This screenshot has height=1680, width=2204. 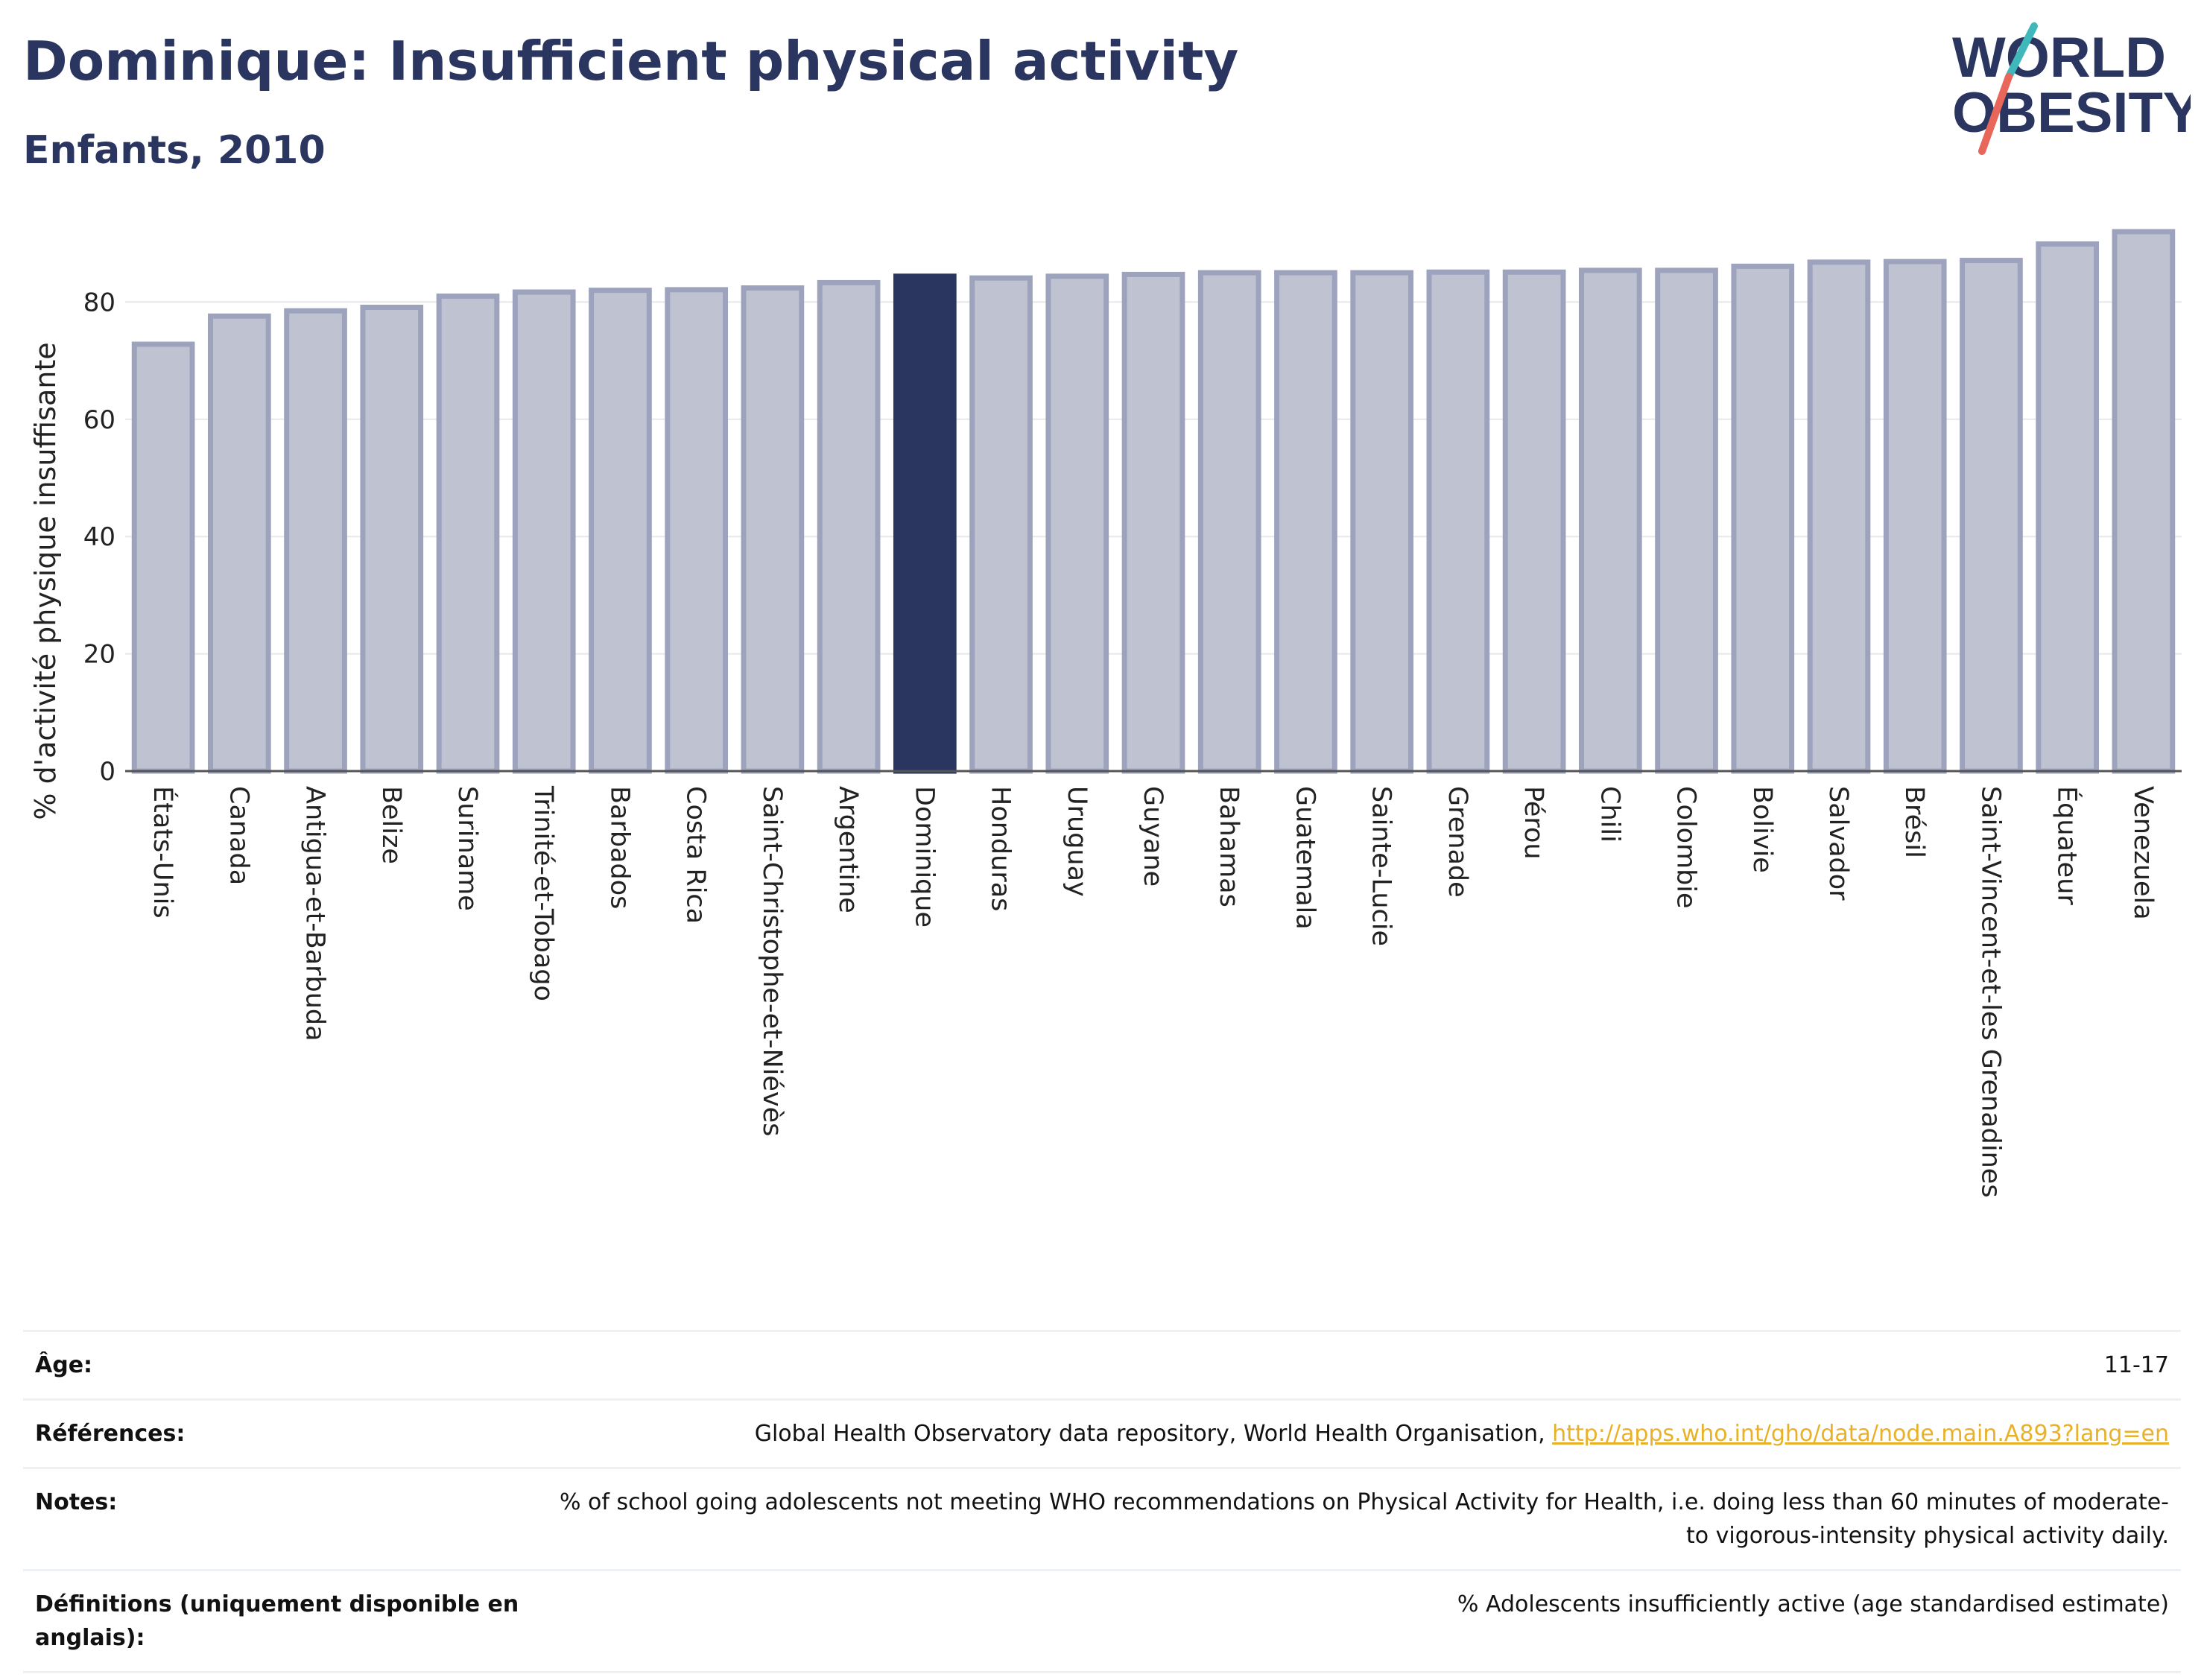 I want to click on references-label: Références:, so click(x=110, y=1434).